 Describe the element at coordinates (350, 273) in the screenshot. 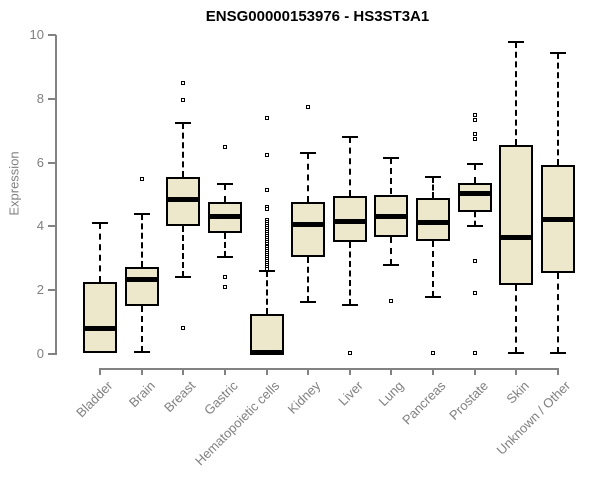

I see `whisker-lower-liver` at that location.